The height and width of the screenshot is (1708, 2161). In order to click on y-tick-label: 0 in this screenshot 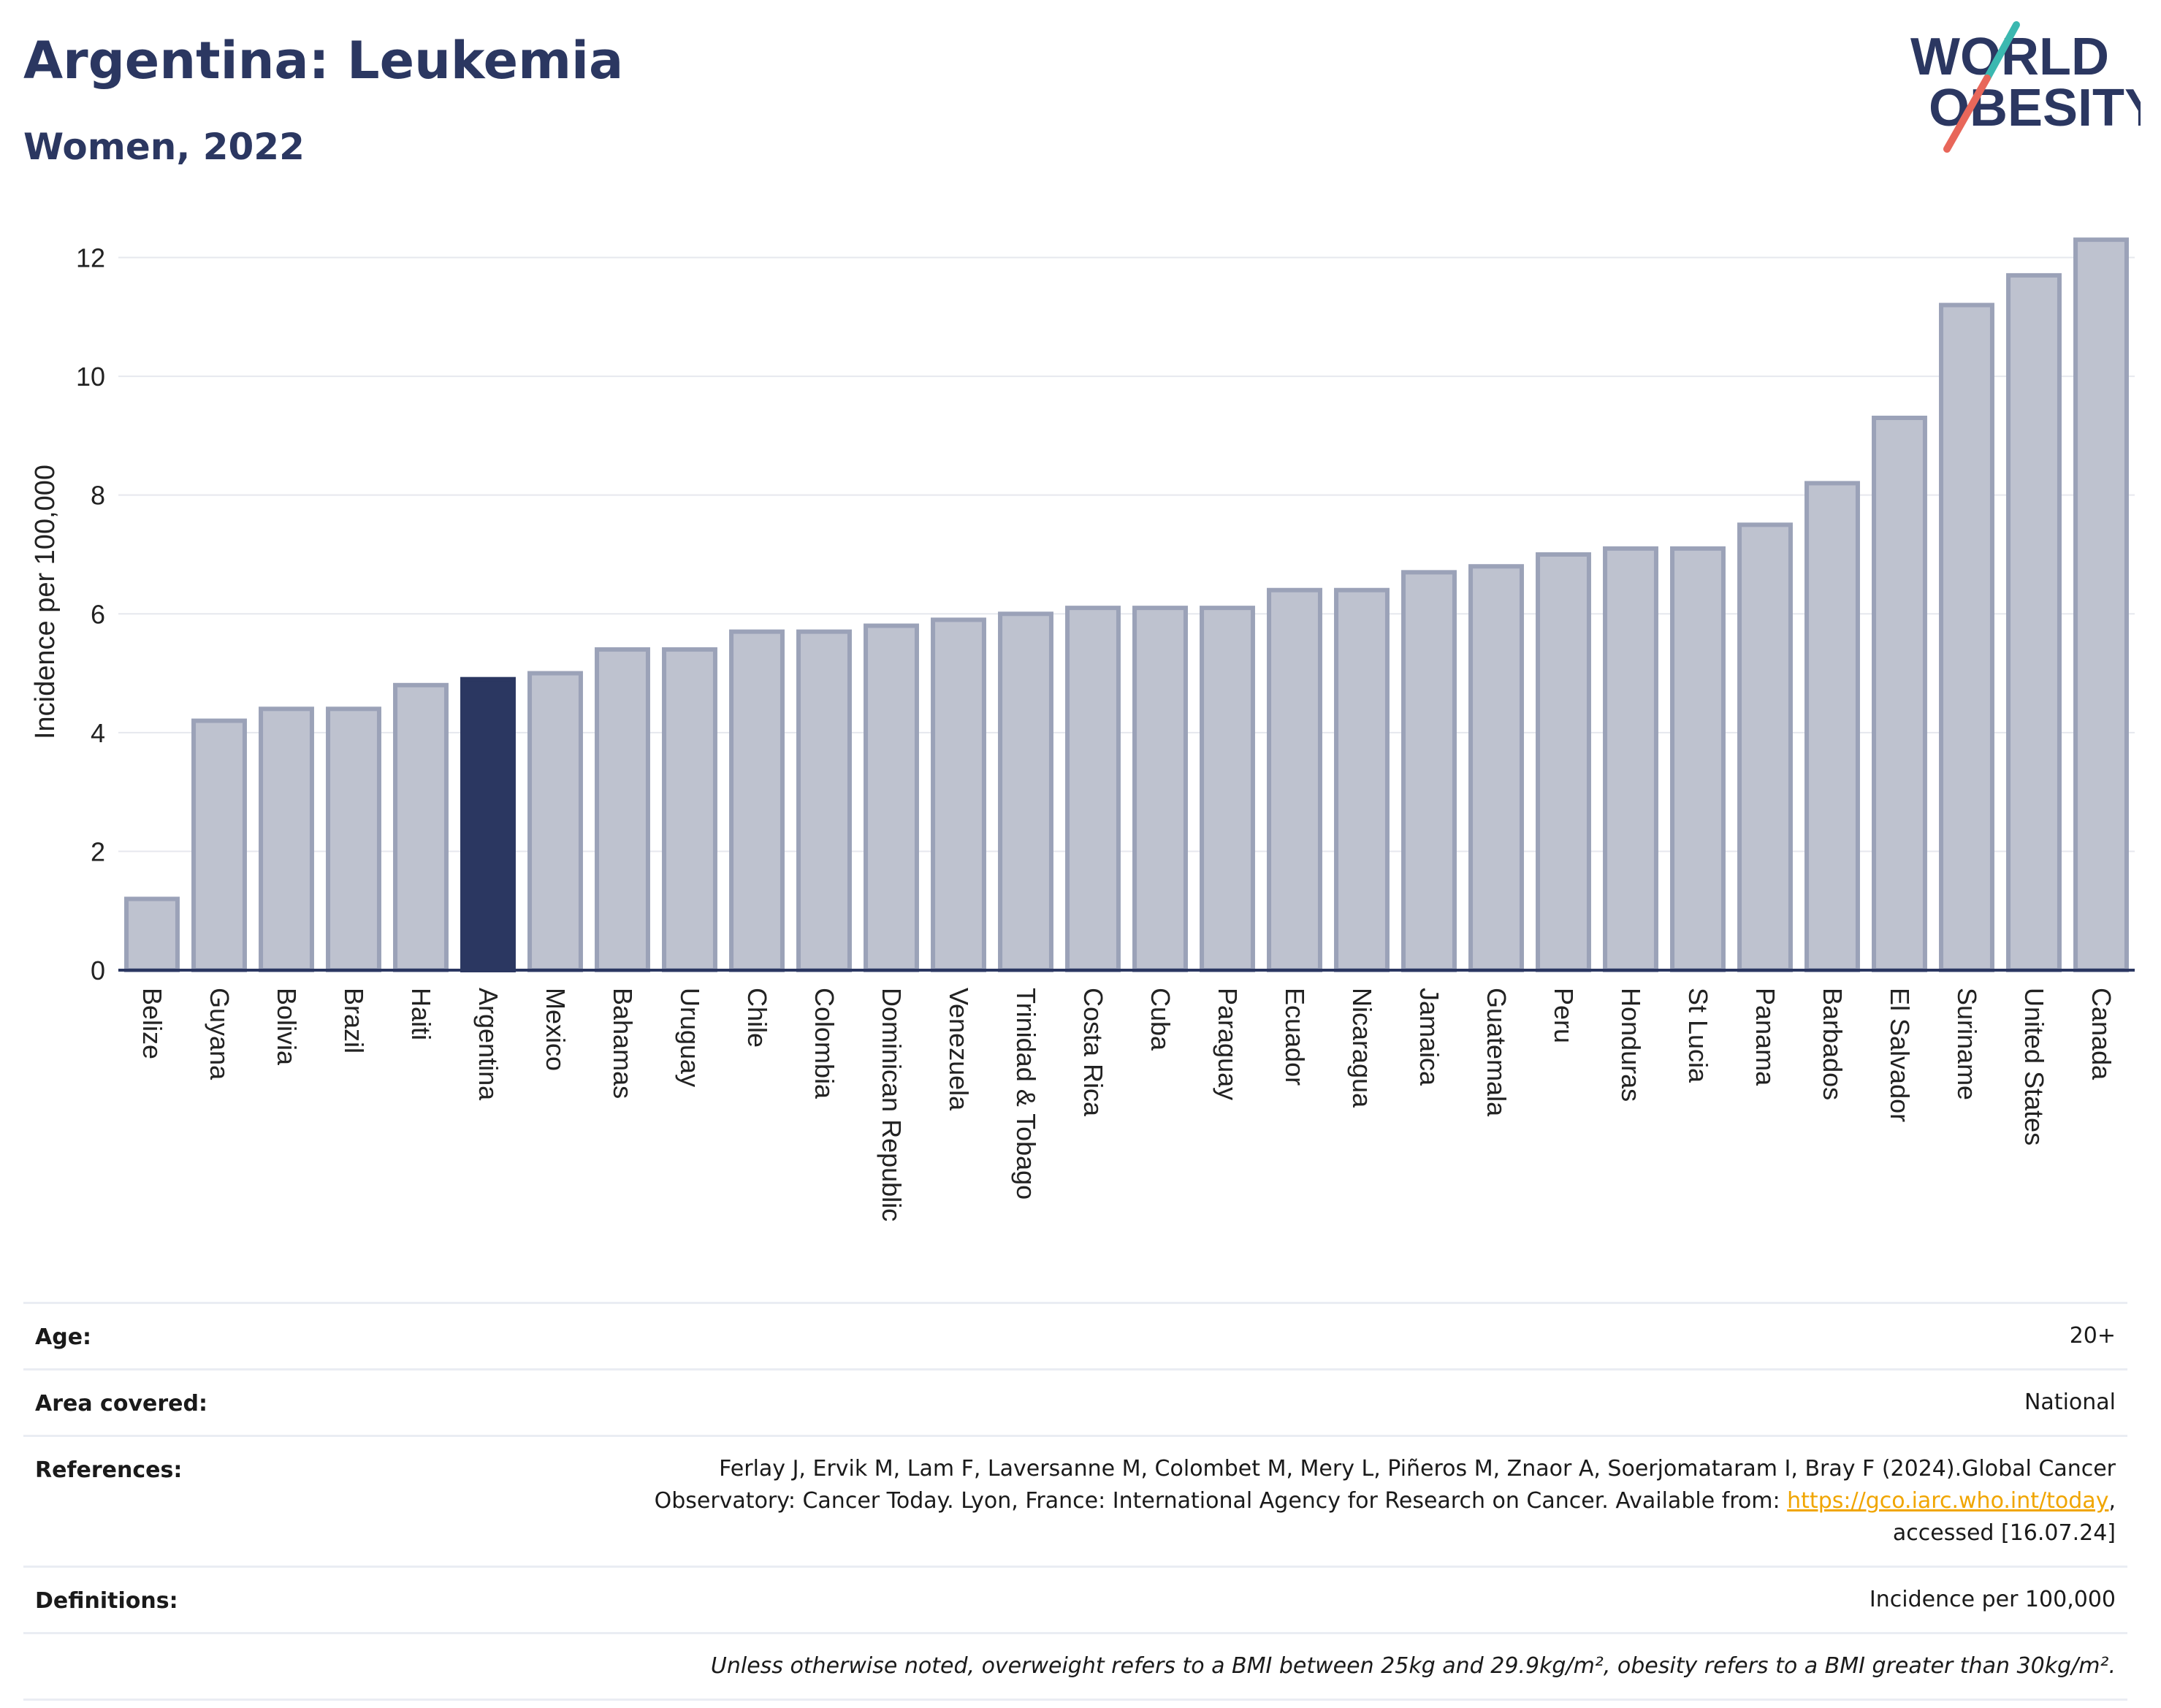, I will do `click(98, 971)`.